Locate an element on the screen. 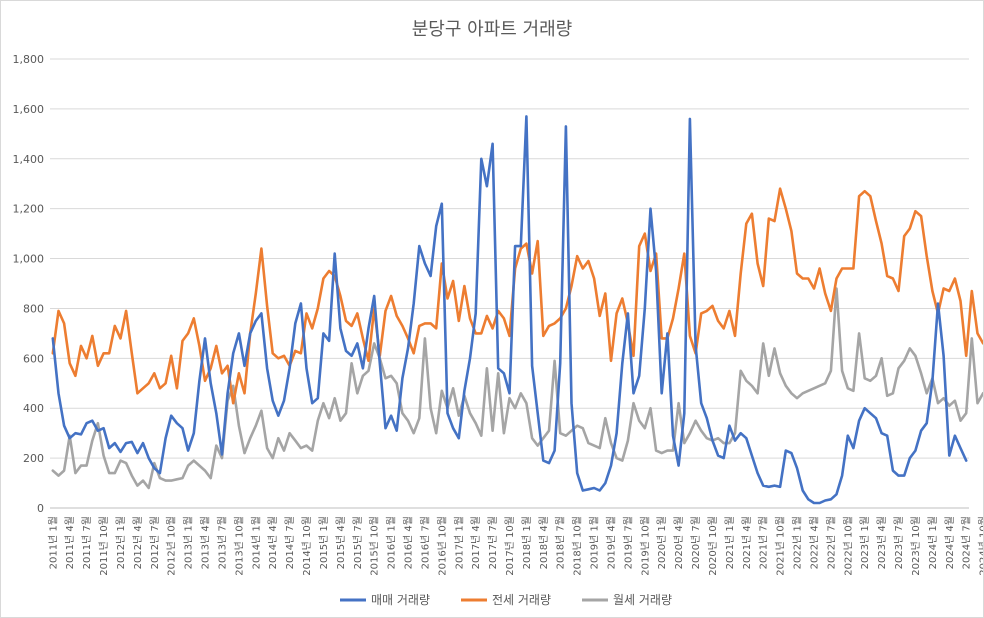  x-tick-label: 2022년 1월 is located at coordinates (798, 542).